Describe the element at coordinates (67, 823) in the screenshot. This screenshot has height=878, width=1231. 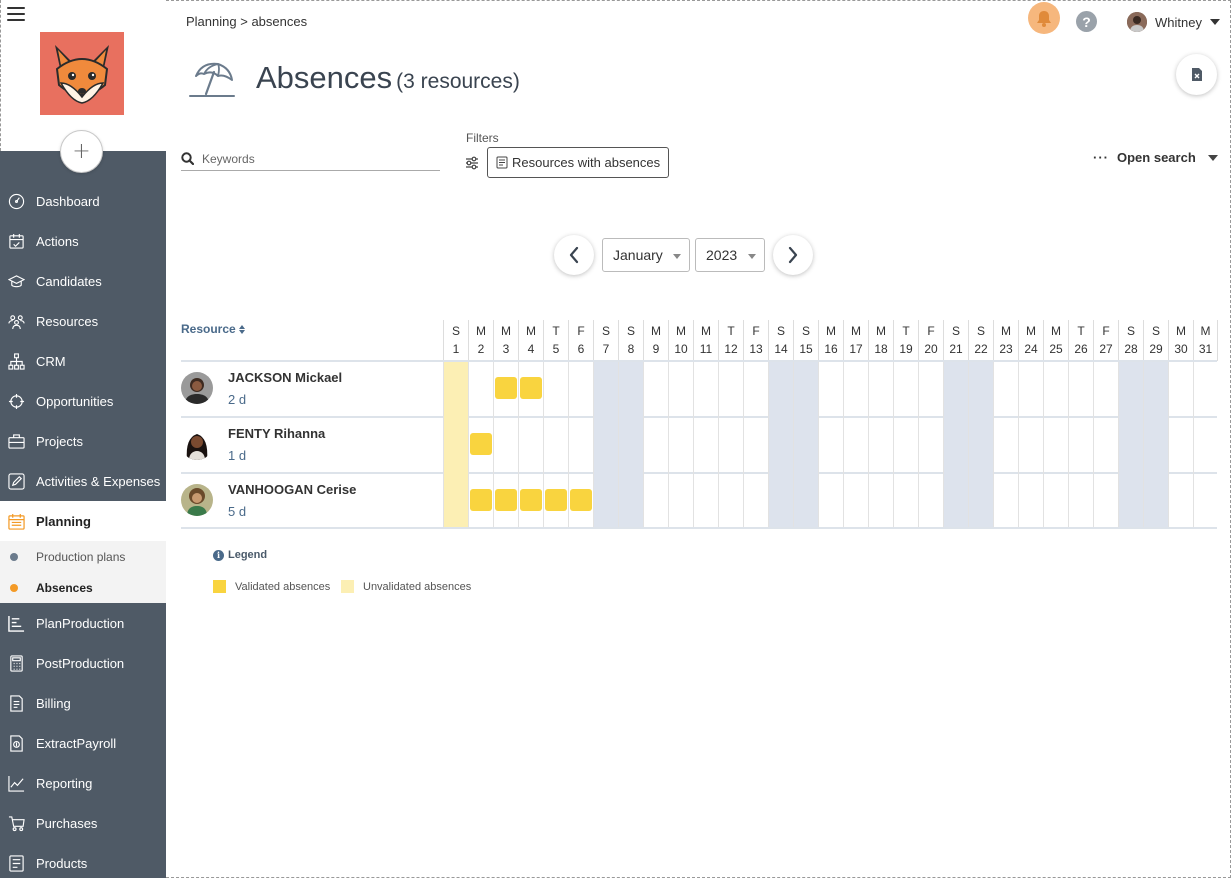
I see `sidebar-item-label: Purchases` at that location.